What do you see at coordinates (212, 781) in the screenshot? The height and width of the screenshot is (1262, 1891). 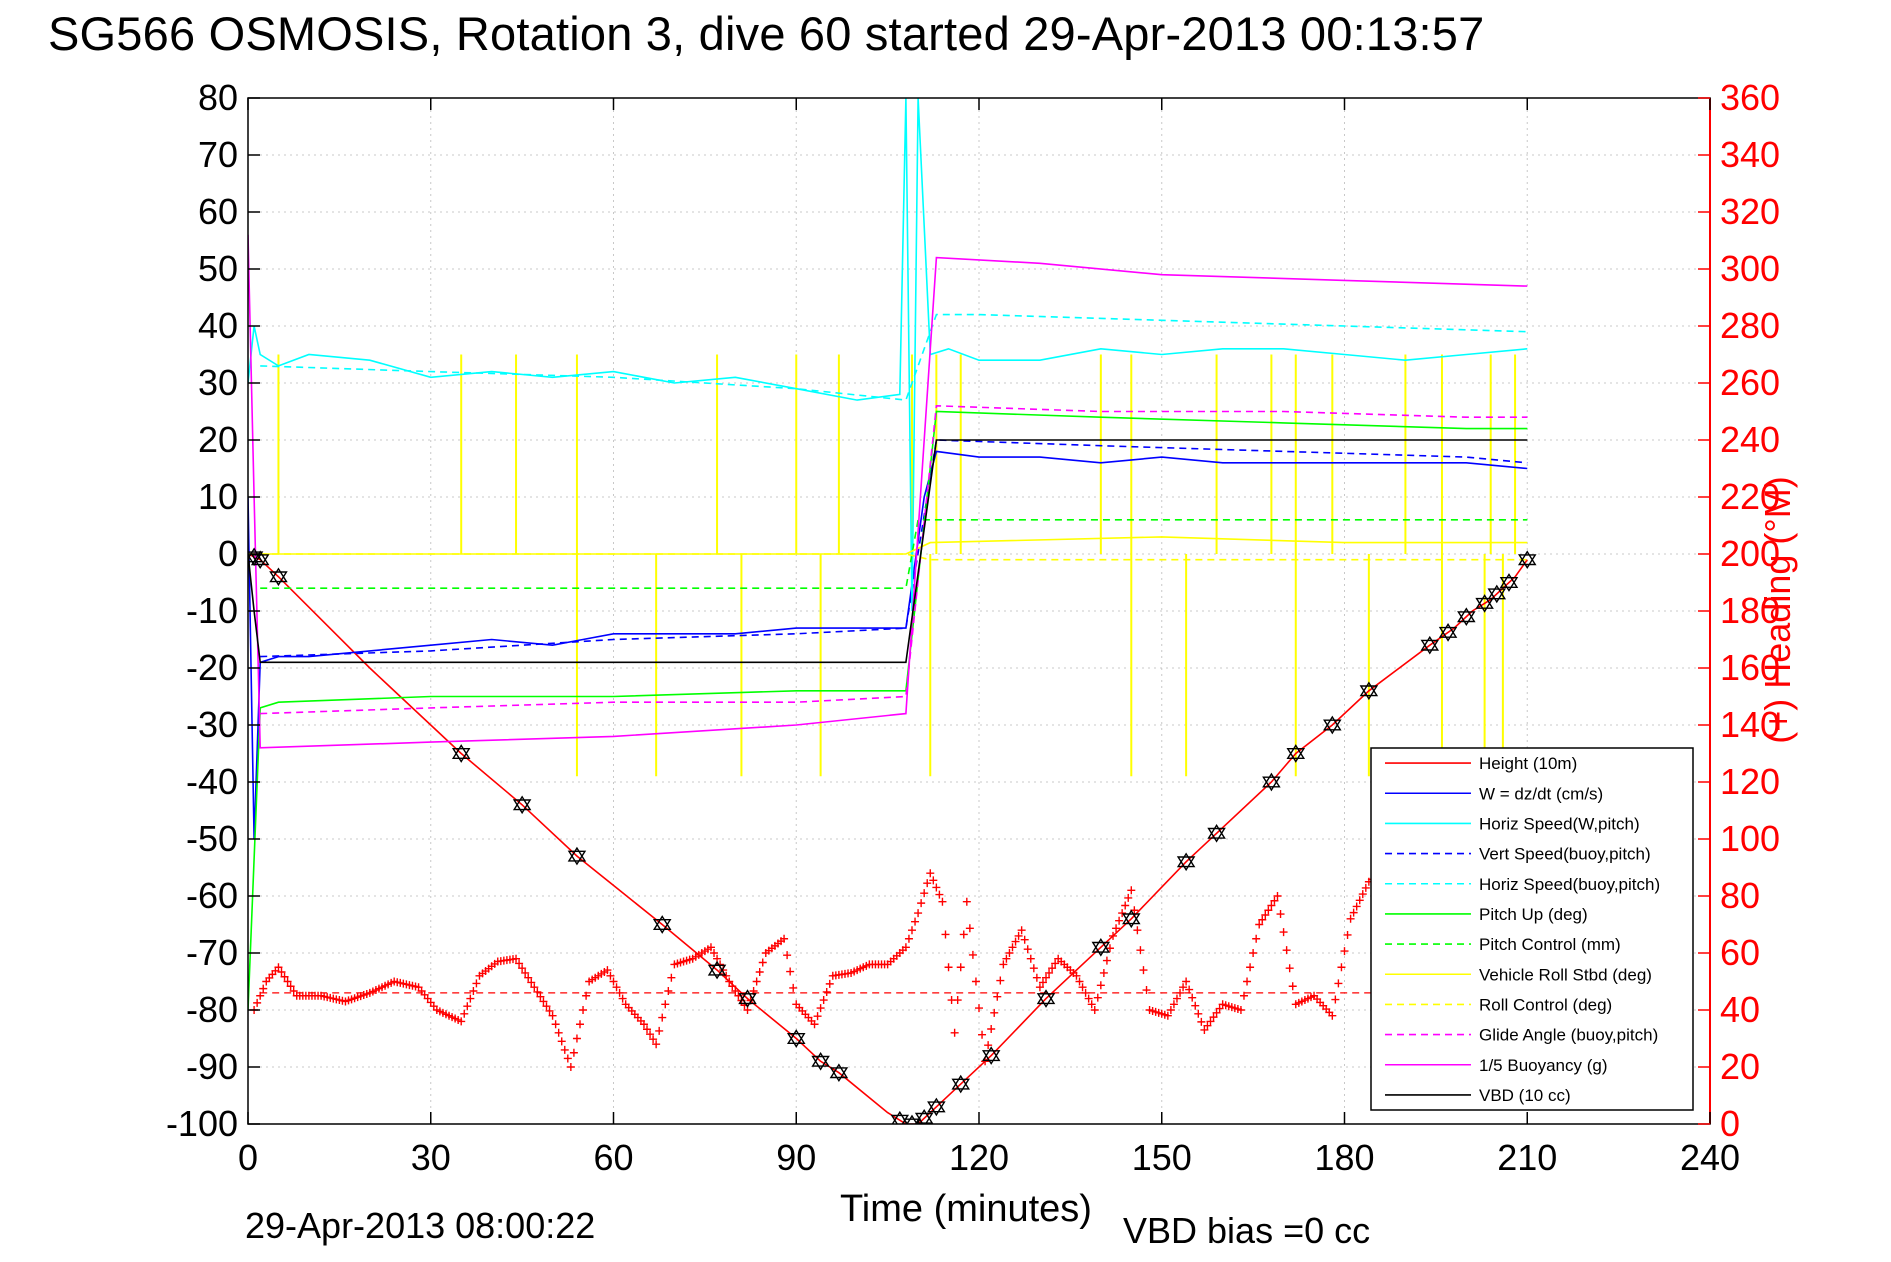 I see `y-tick-label: -40` at bounding box center [212, 781].